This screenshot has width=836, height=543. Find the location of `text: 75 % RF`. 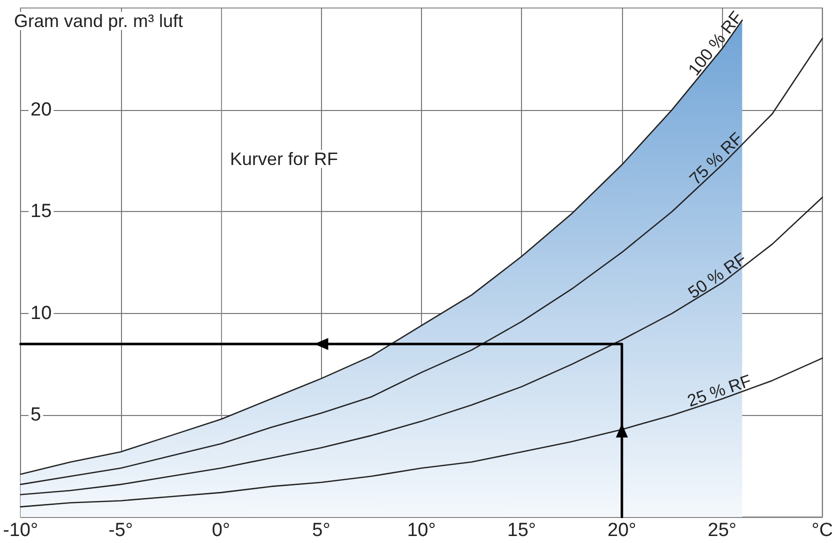

text: 75 % RF is located at coordinates (716, 158).